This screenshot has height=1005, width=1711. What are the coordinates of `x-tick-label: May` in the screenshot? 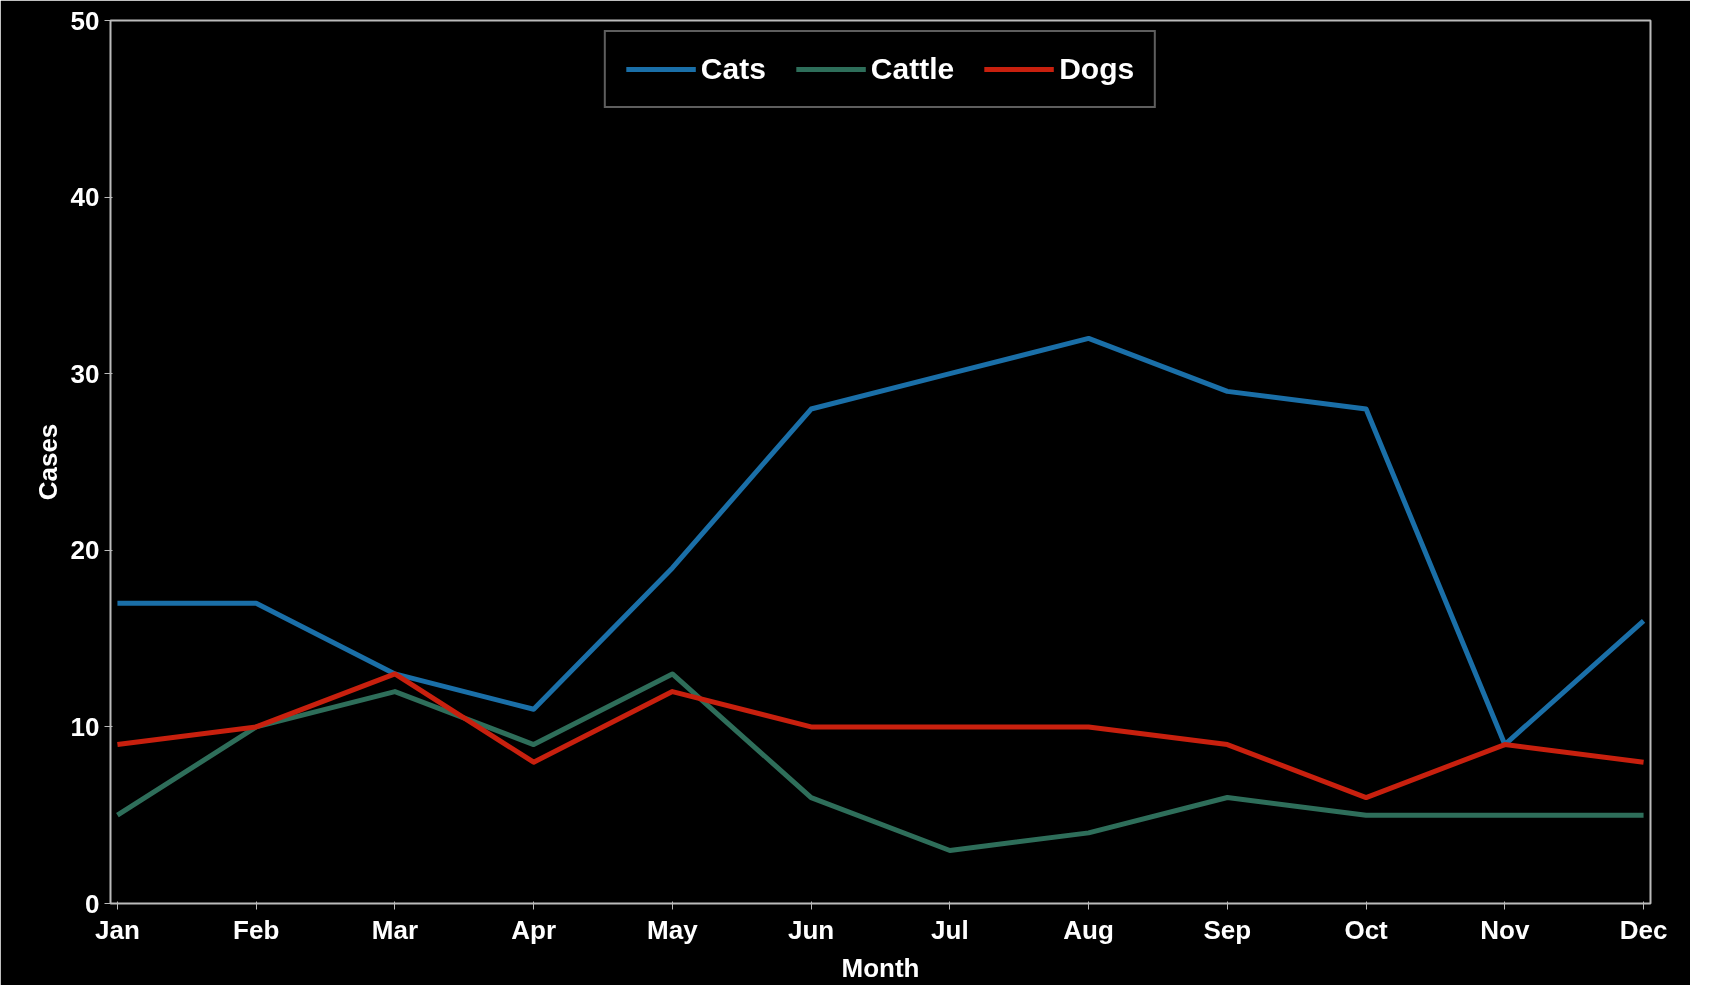 It's located at (673, 929).